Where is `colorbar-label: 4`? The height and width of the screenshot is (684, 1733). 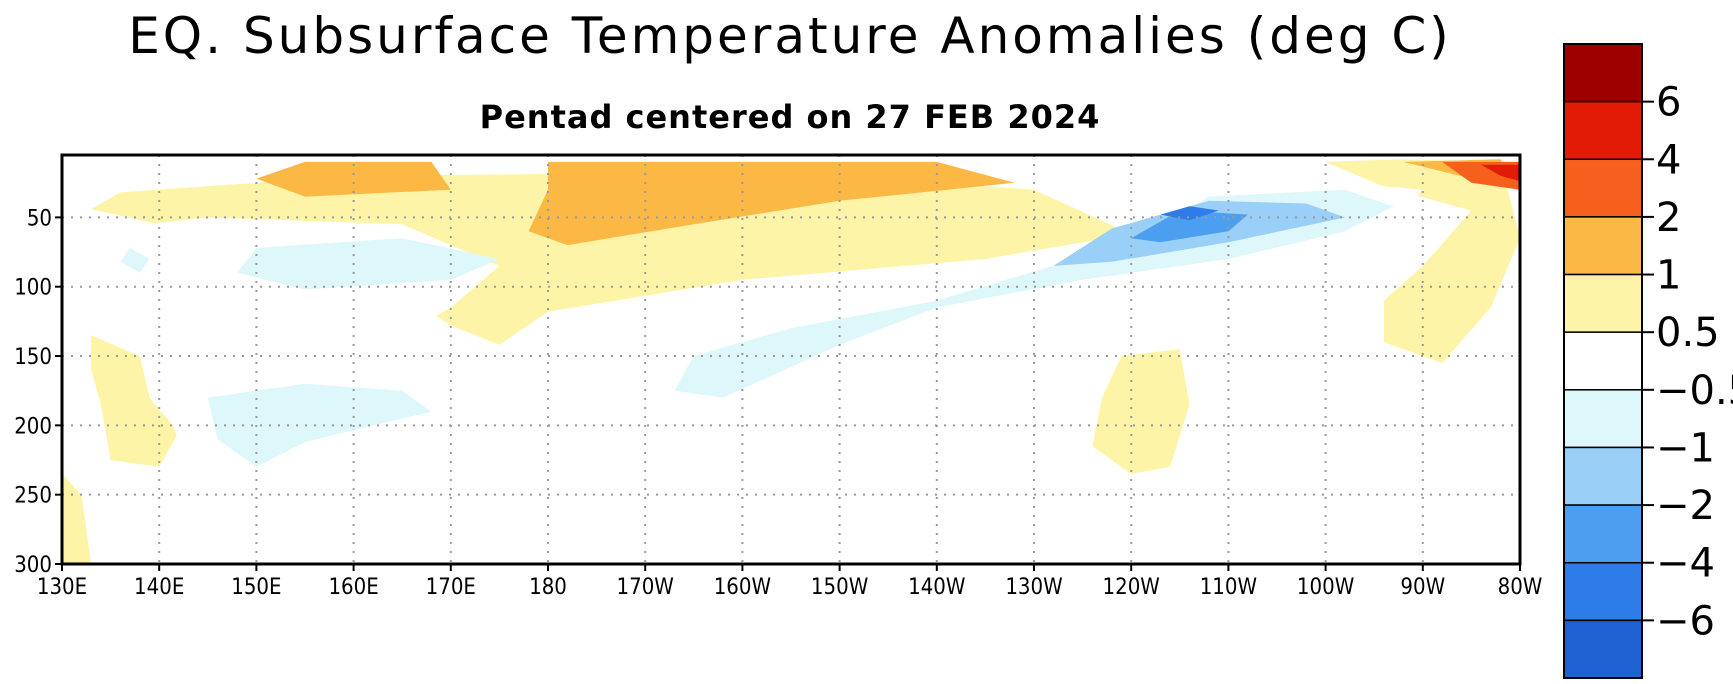 colorbar-label: 4 is located at coordinates (1668, 160).